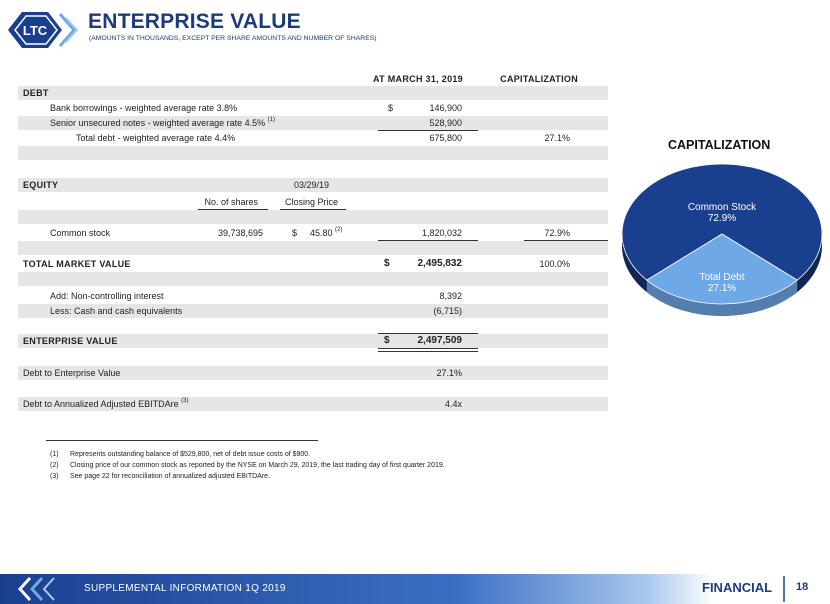  What do you see at coordinates (313, 341) in the screenshot?
I see `enterprise-value-row: ENTERPRISE VALUE $ 2,497,509` at bounding box center [313, 341].